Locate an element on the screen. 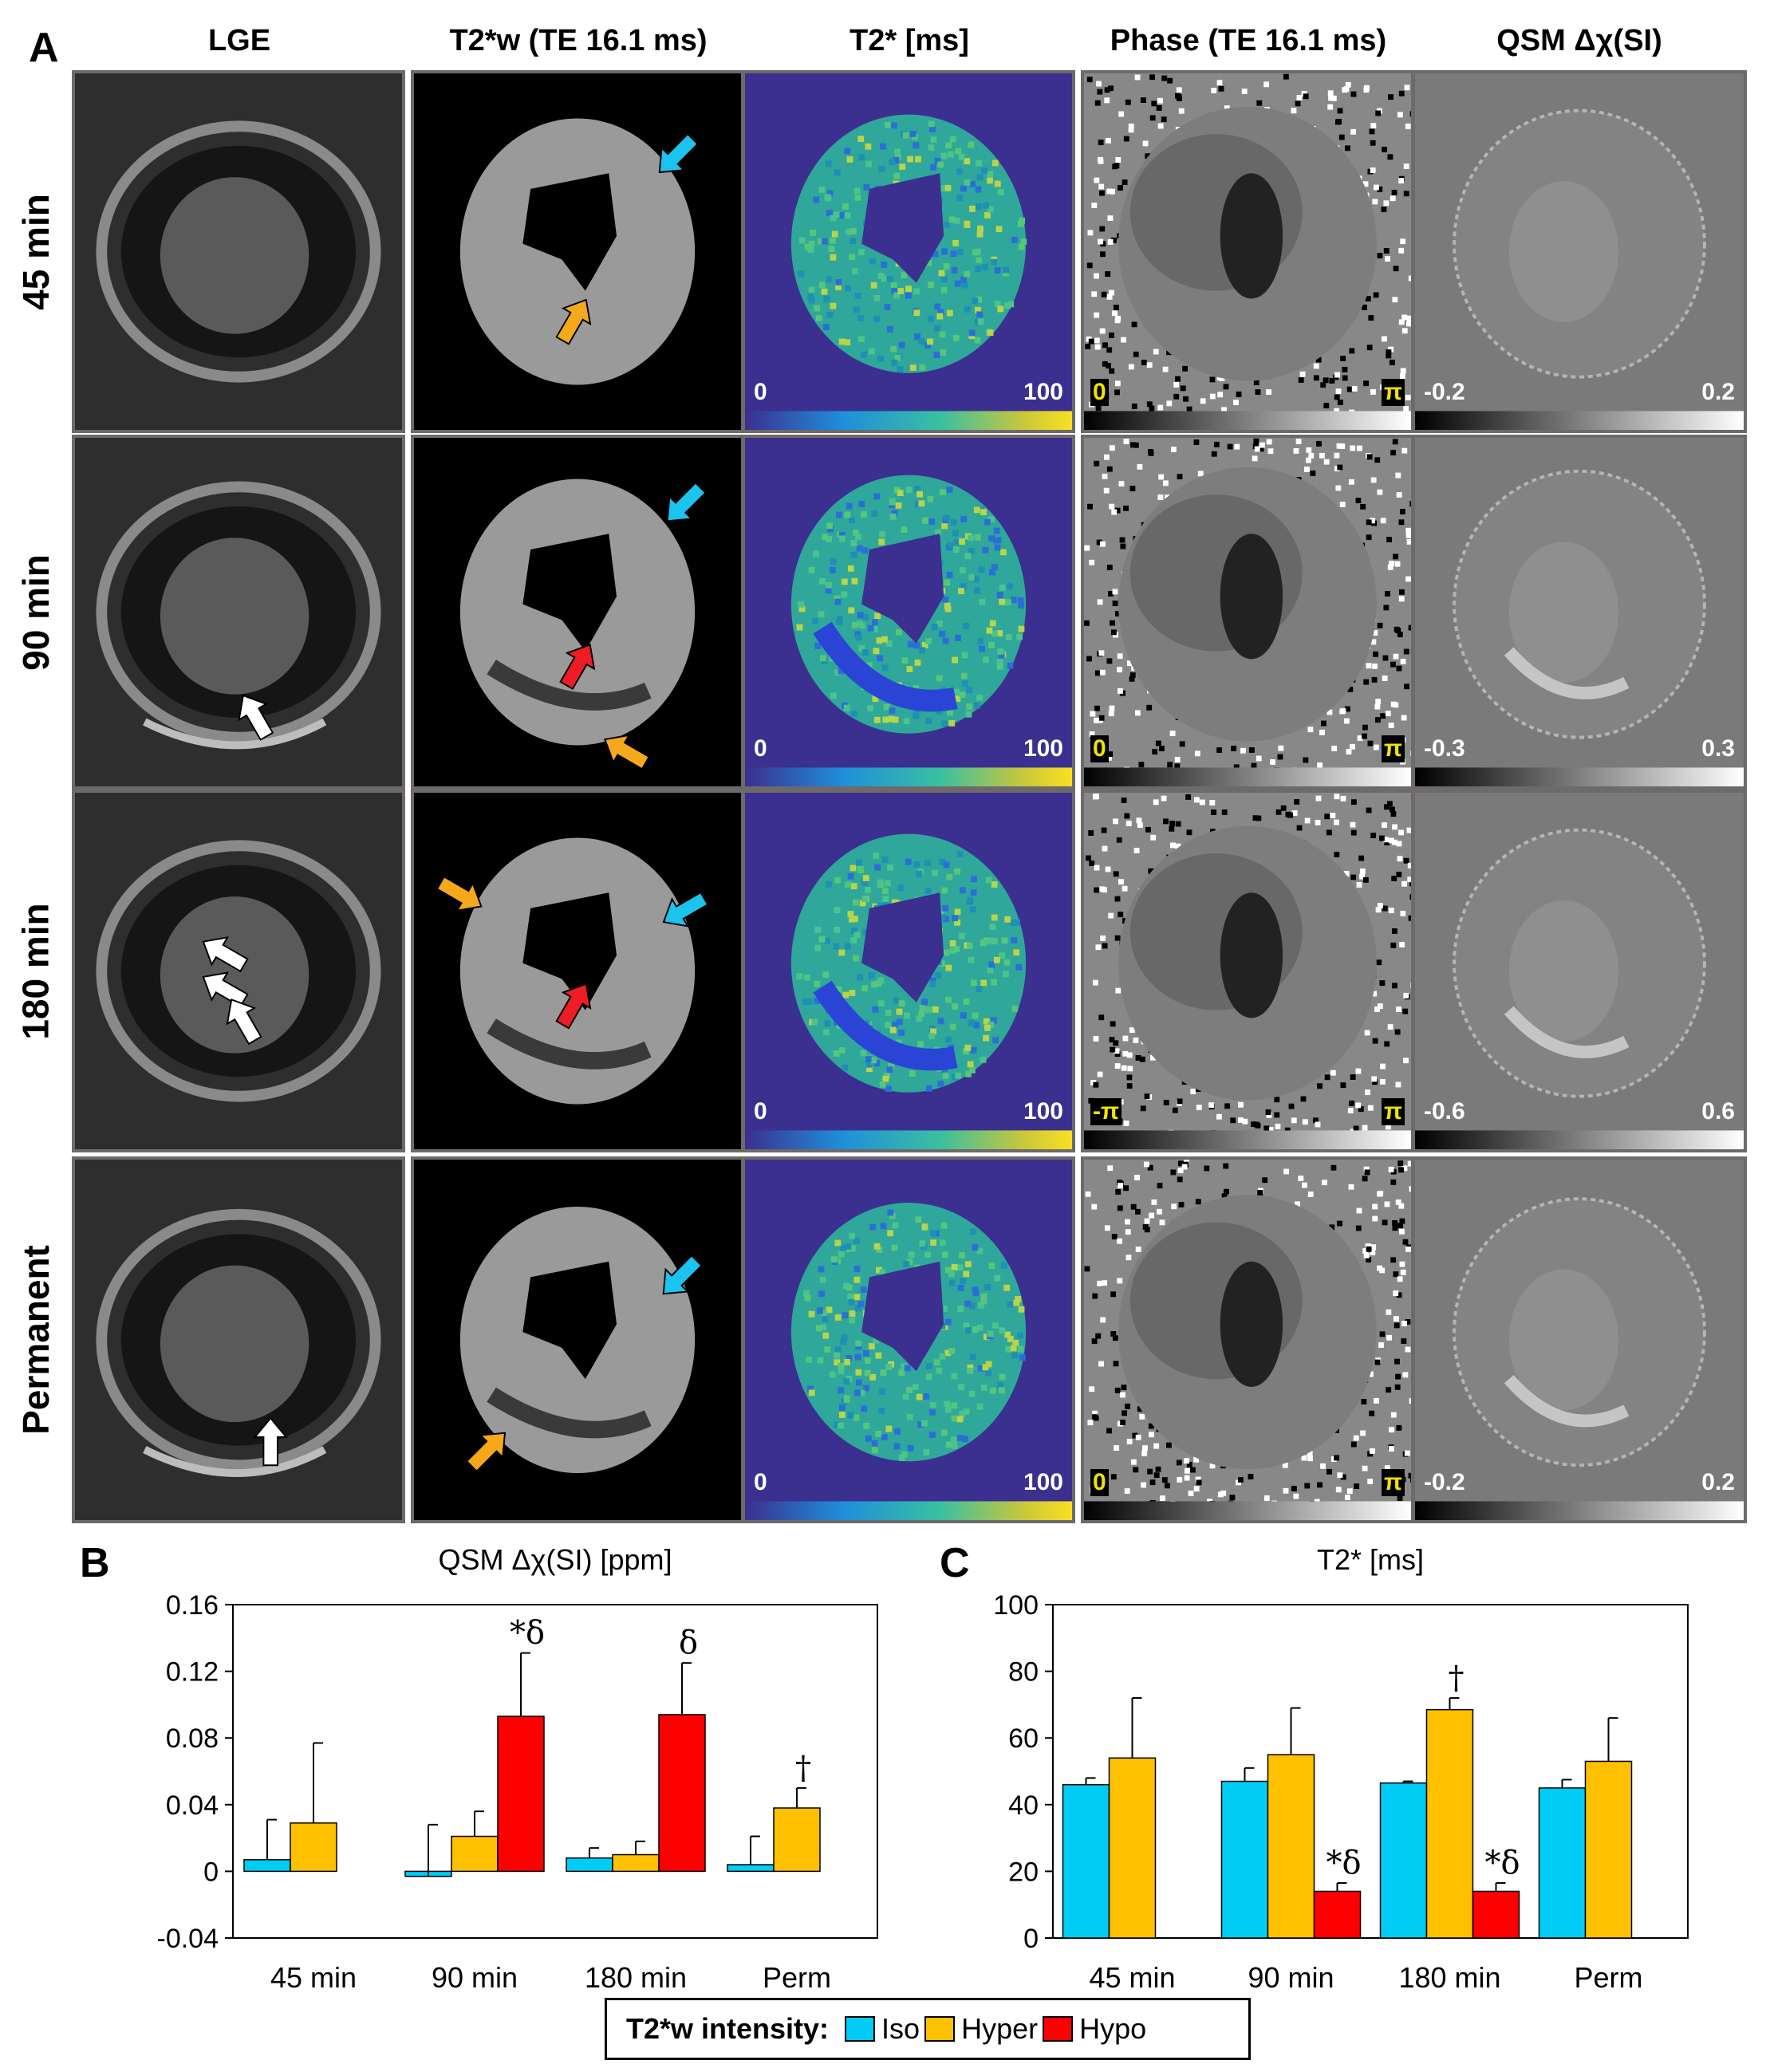 The image size is (1766, 2072). y-tick-label: 100 is located at coordinates (1016, 1606).